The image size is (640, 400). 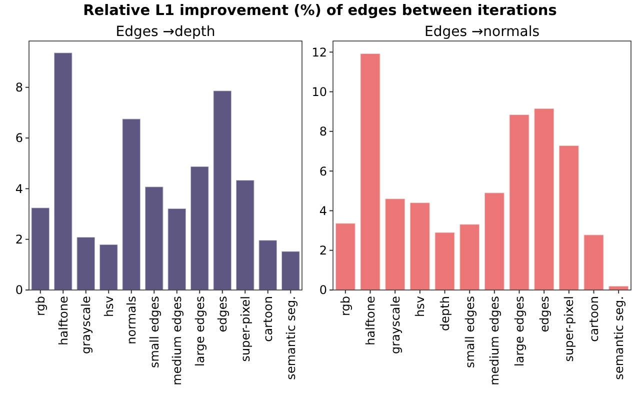 What do you see at coordinates (482, 32) in the screenshot?
I see `chart-subtitle: Edges →normals` at bounding box center [482, 32].